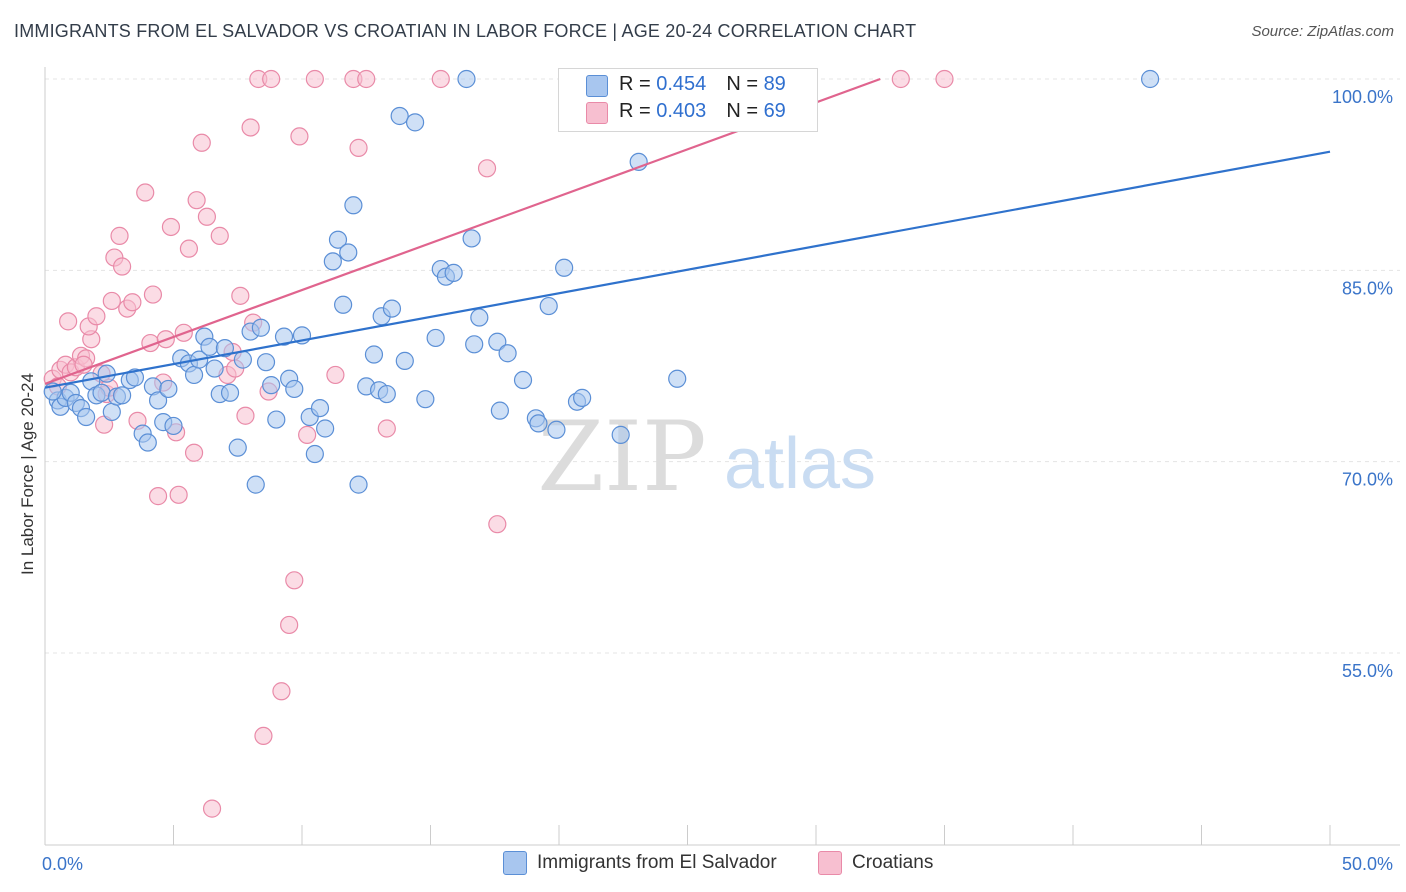 This screenshot has height=892, width=1406. What do you see at coordinates (597, 86) in the screenshot?
I see `legend-swatch-el-salvador` at bounding box center [597, 86].